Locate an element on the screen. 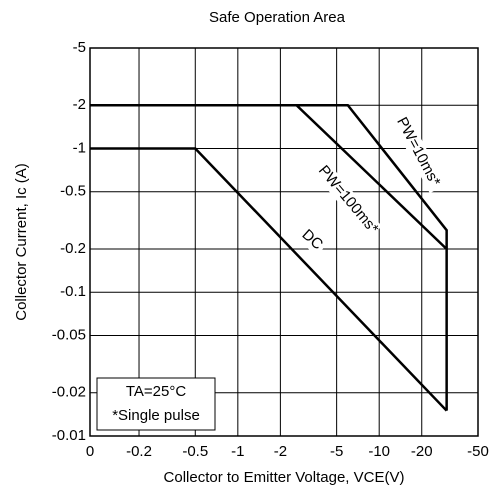 The height and width of the screenshot is (495, 490). y-tick-label: -5 is located at coordinates (79, 47).